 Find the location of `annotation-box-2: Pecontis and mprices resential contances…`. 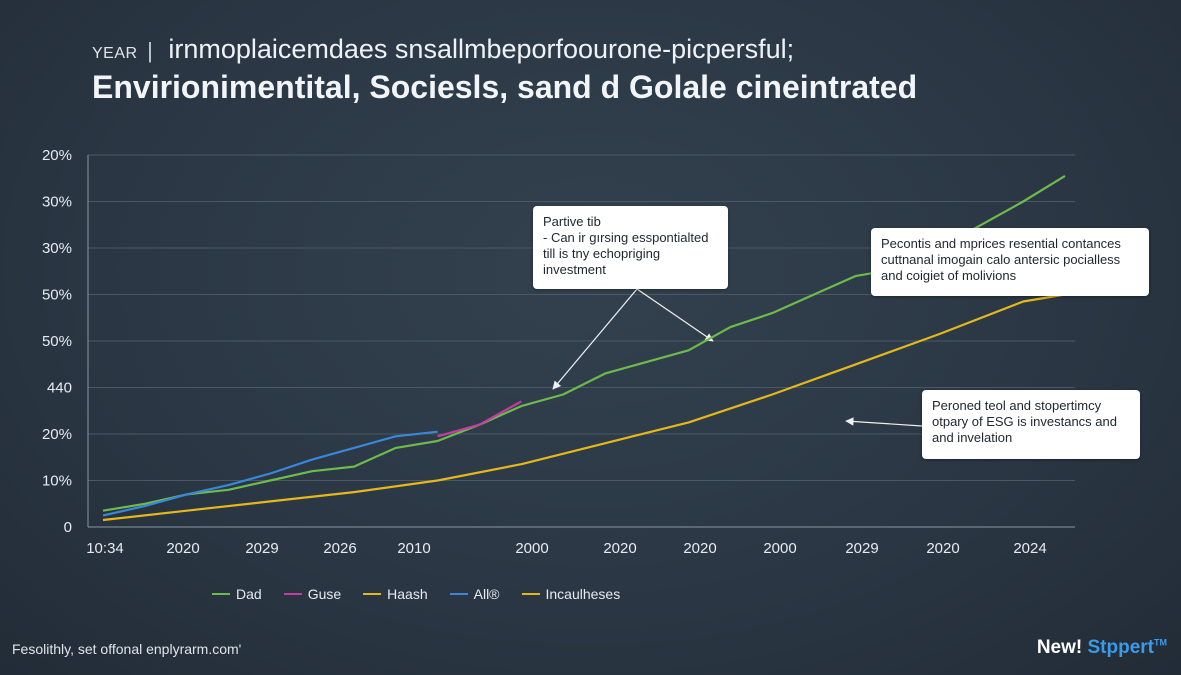

annotation-box-2: Pecontis and mprices resential contances… is located at coordinates (1010, 262).